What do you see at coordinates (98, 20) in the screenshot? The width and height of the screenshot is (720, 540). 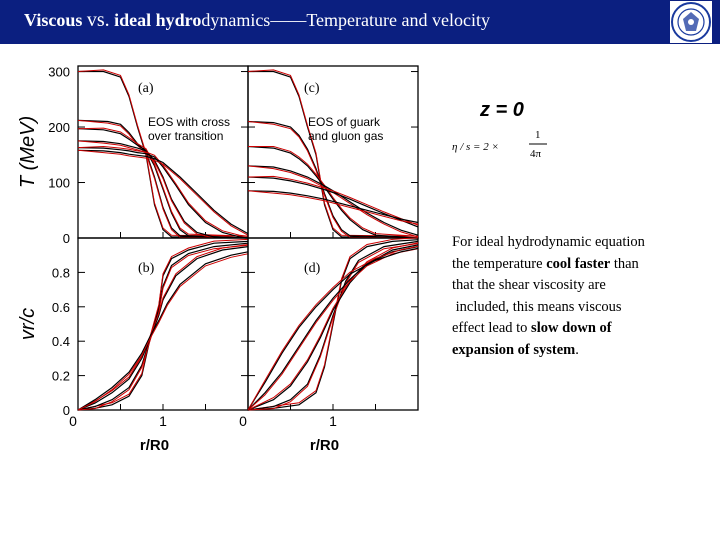 I see `title-part-vs: vs.` at bounding box center [98, 20].